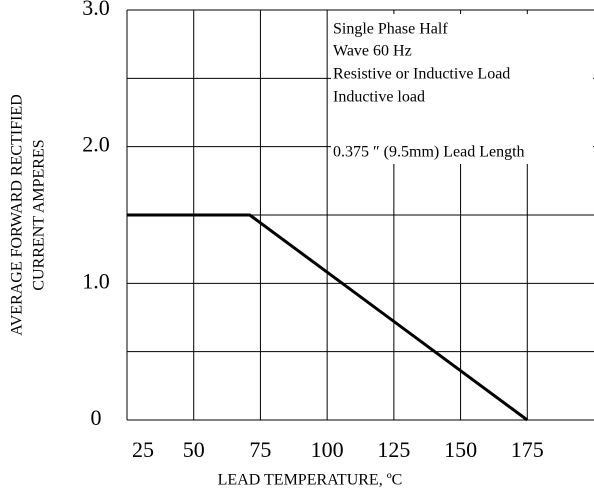 The height and width of the screenshot is (496, 594). Describe the element at coordinates (260, 449) in the screenshot. I see `x-tick-label: 75` at that location.